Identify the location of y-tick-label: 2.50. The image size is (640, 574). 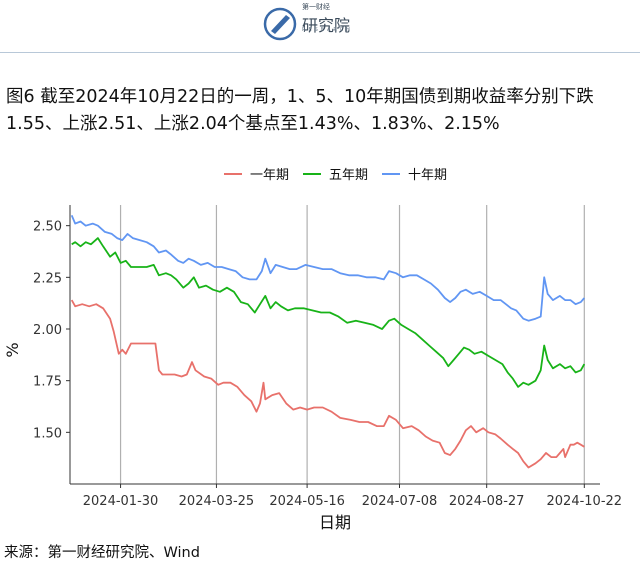
(47, 227).